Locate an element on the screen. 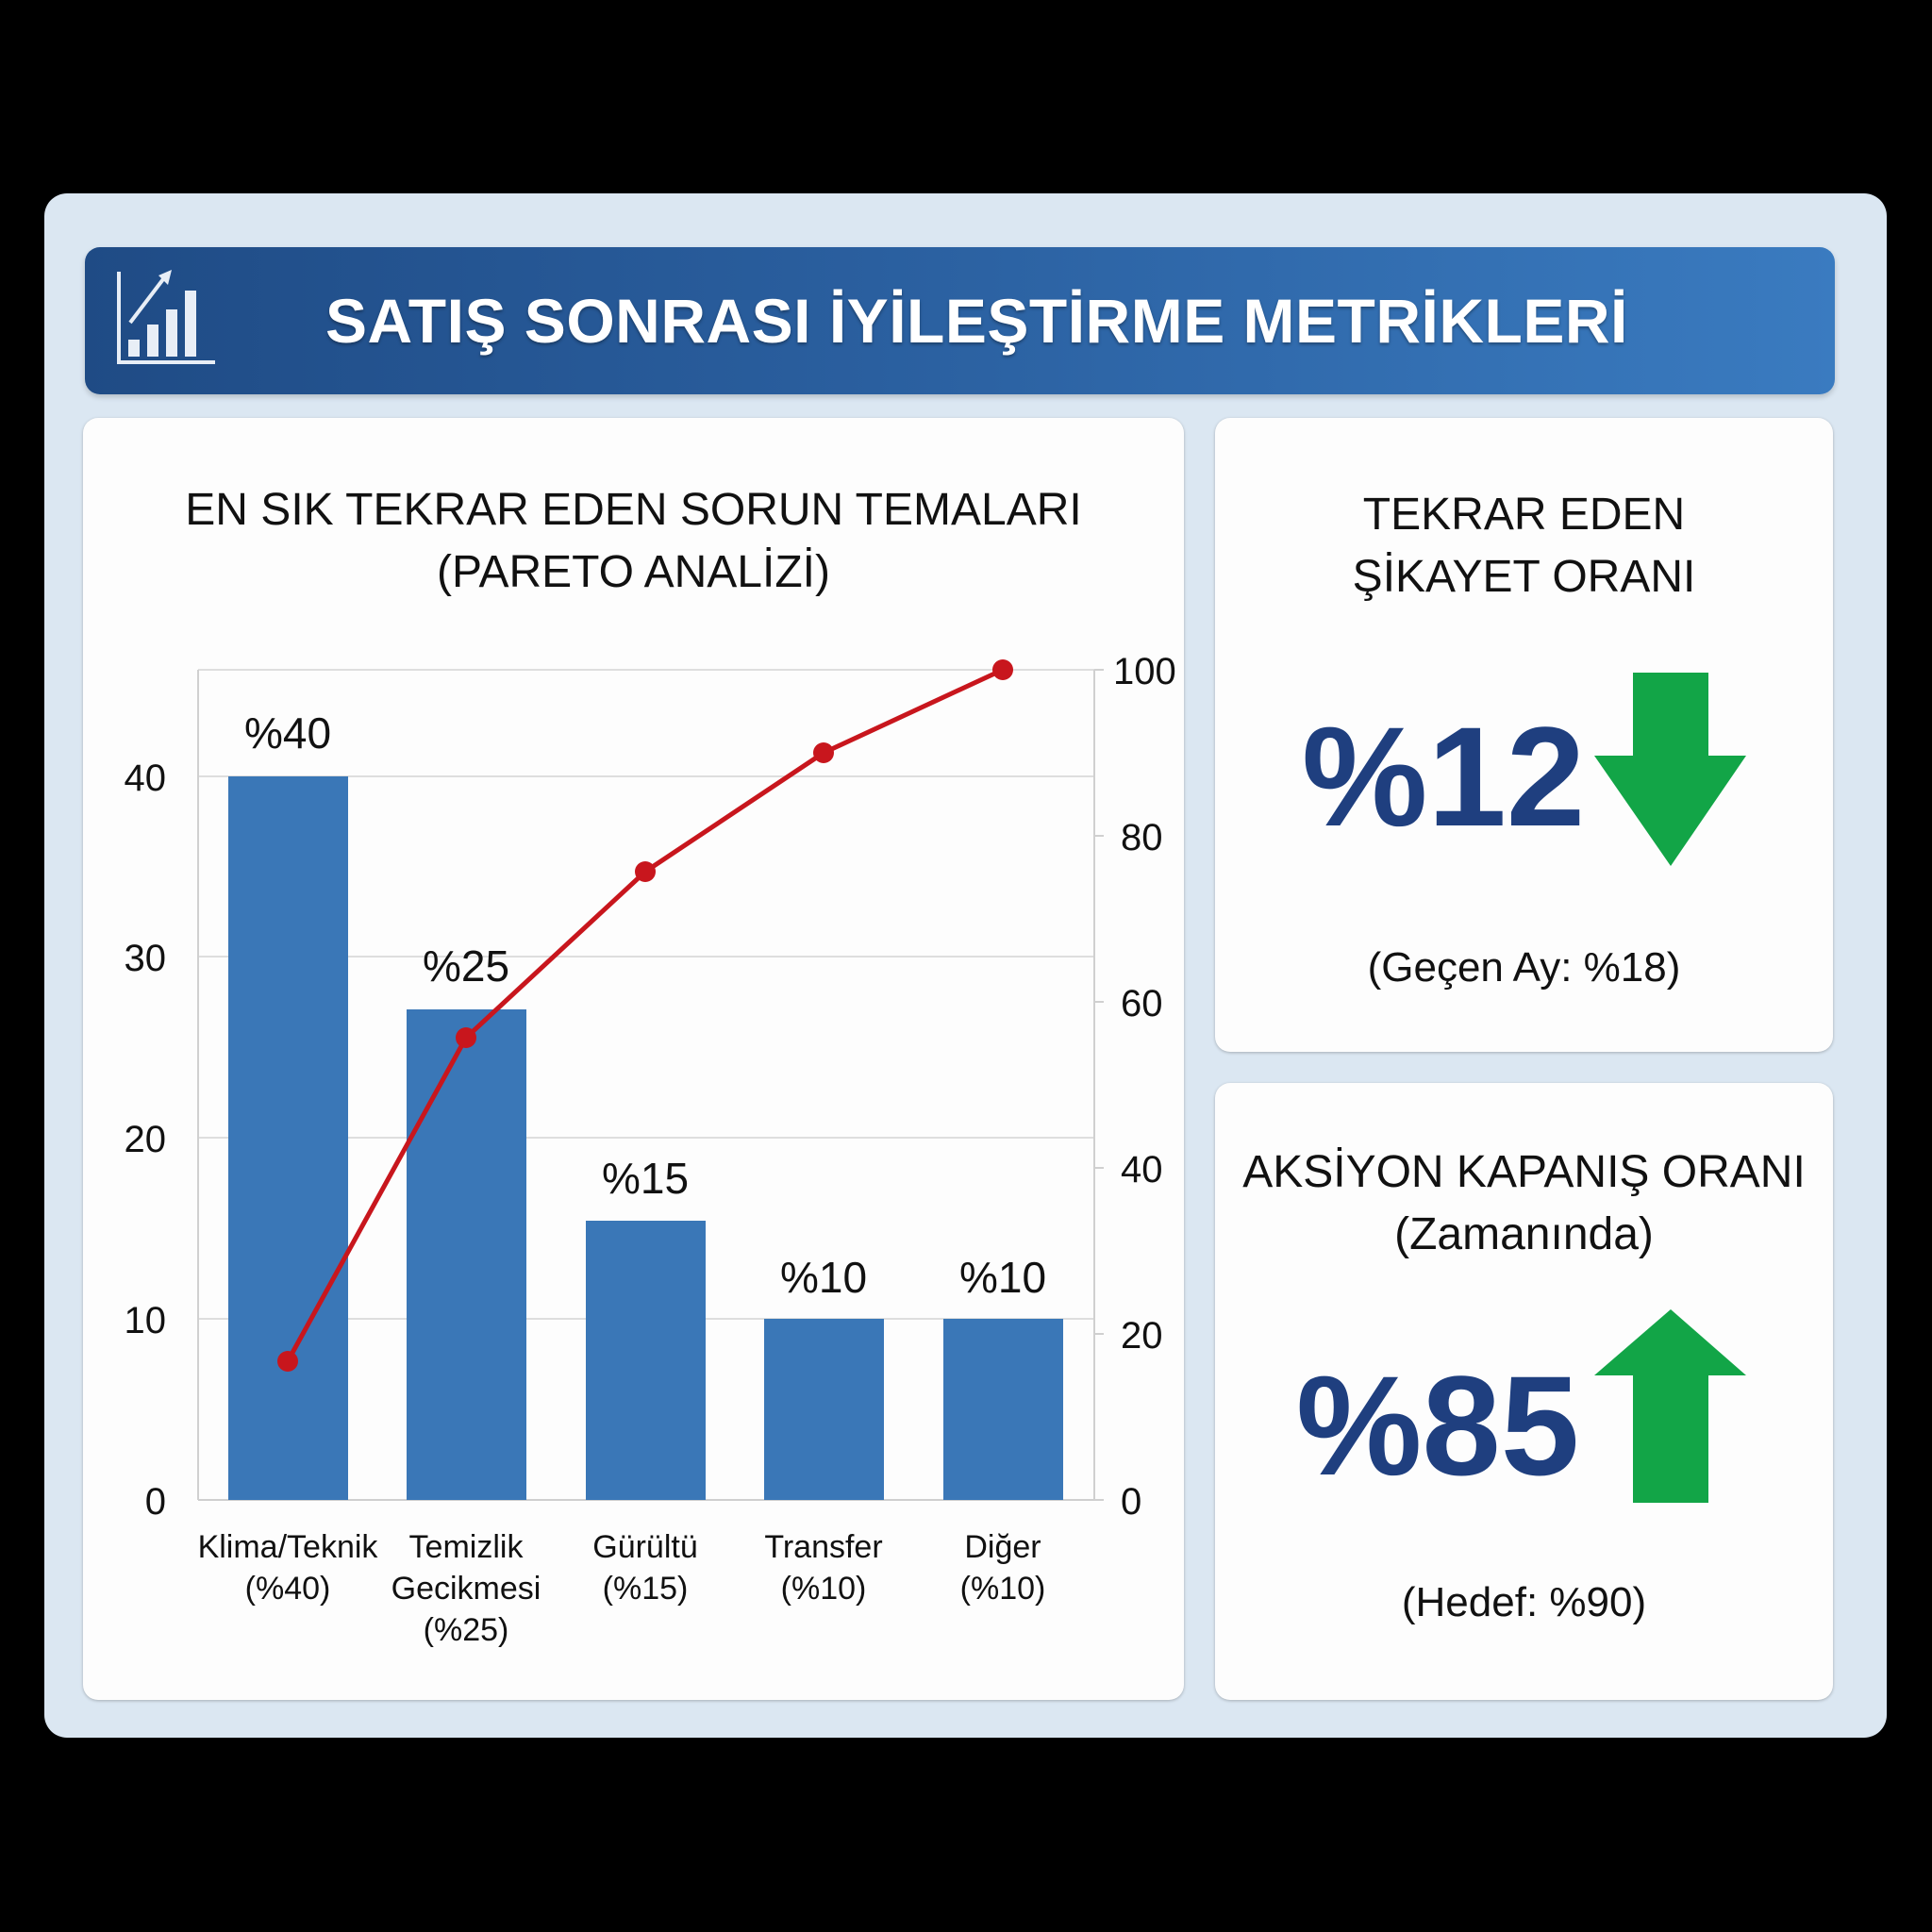 The image size is (1932, 1932). kpi-note: (Geçen Ay: %18) is located at coordinates (1524, 967).